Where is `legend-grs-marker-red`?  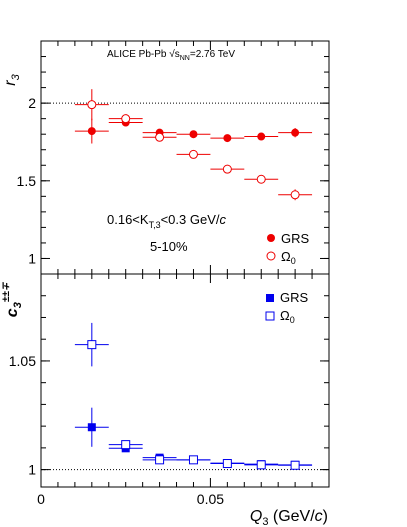
legend-grs-marker-red is located at coordinates (271, 238).